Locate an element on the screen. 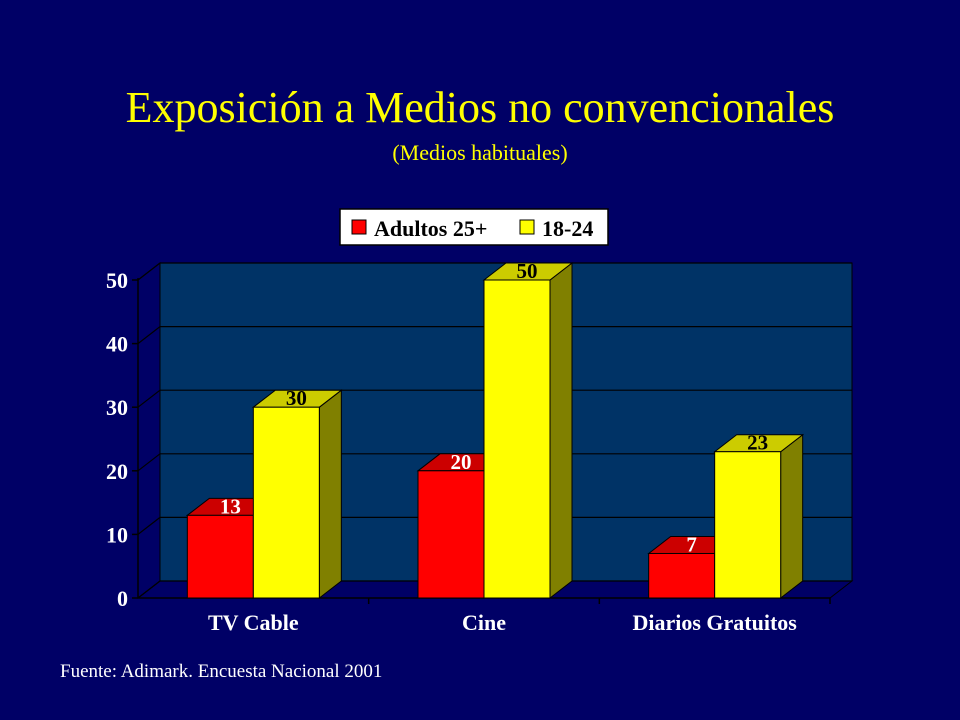 Image resolution: width=960 pixels, height=720 pixels. y-tick-label: 20 is located at coordinates (117, 471).